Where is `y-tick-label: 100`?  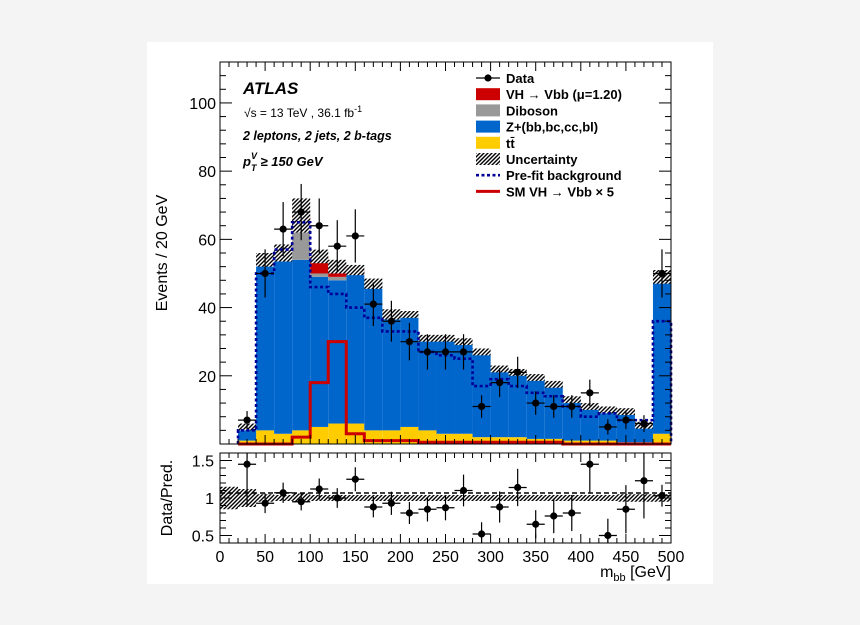
y-tick-label: 100 is located at coordinates (202, 104).